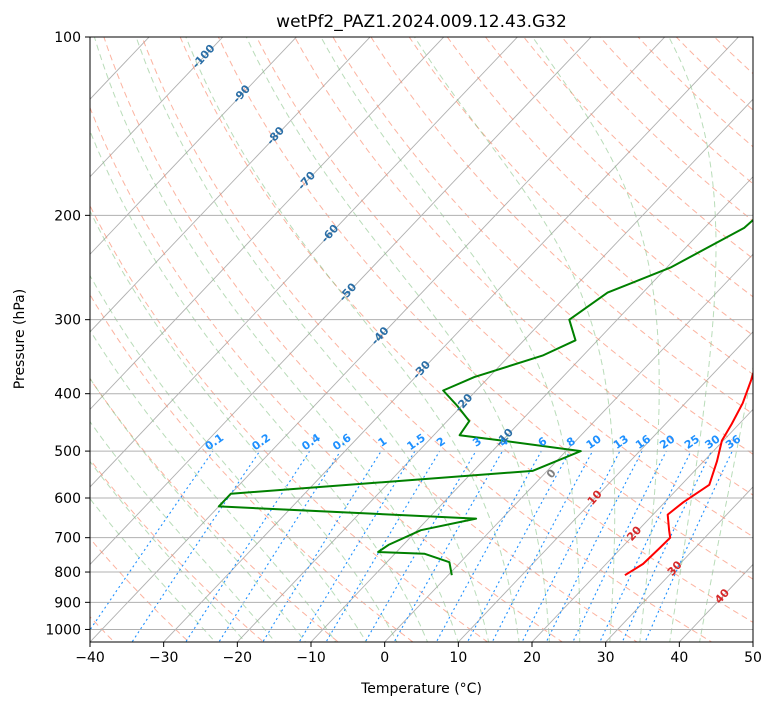 The width and height of the screenshot is (775, 708). What do you see at coordinates (67, 395) in the screenshot?
I see `y-tick-label: 400` at bounding box center [67, 395].